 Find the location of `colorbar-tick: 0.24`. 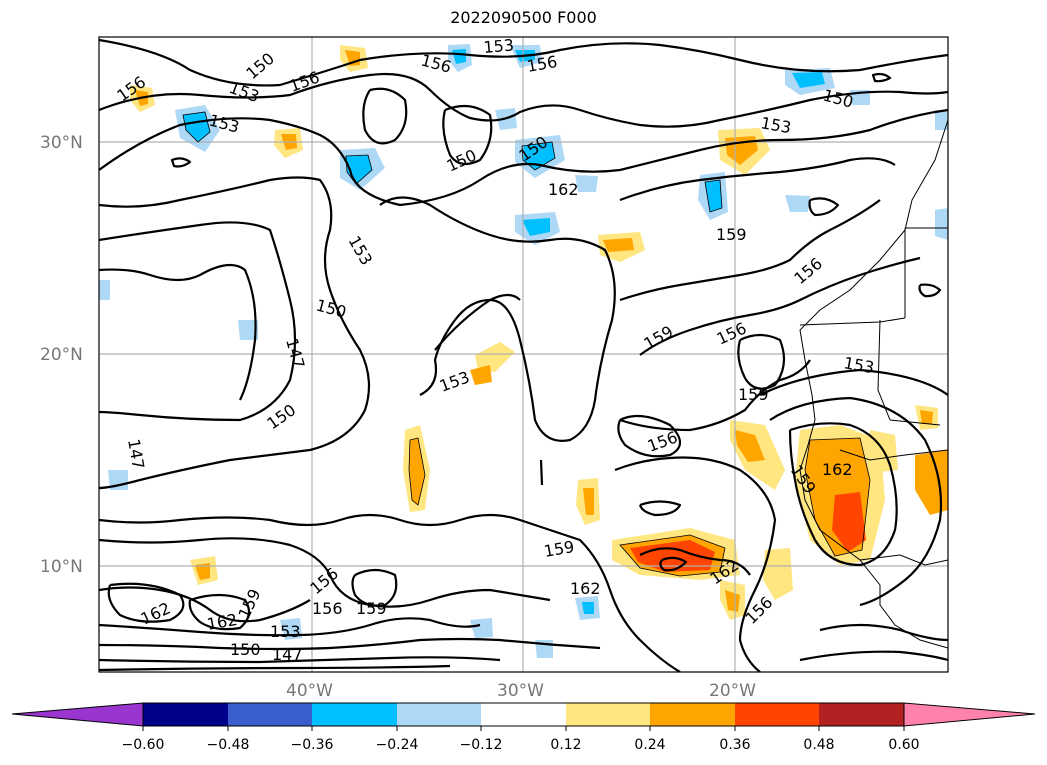

colorbar-tick: 0.24 is located at coordinates (649, 745).